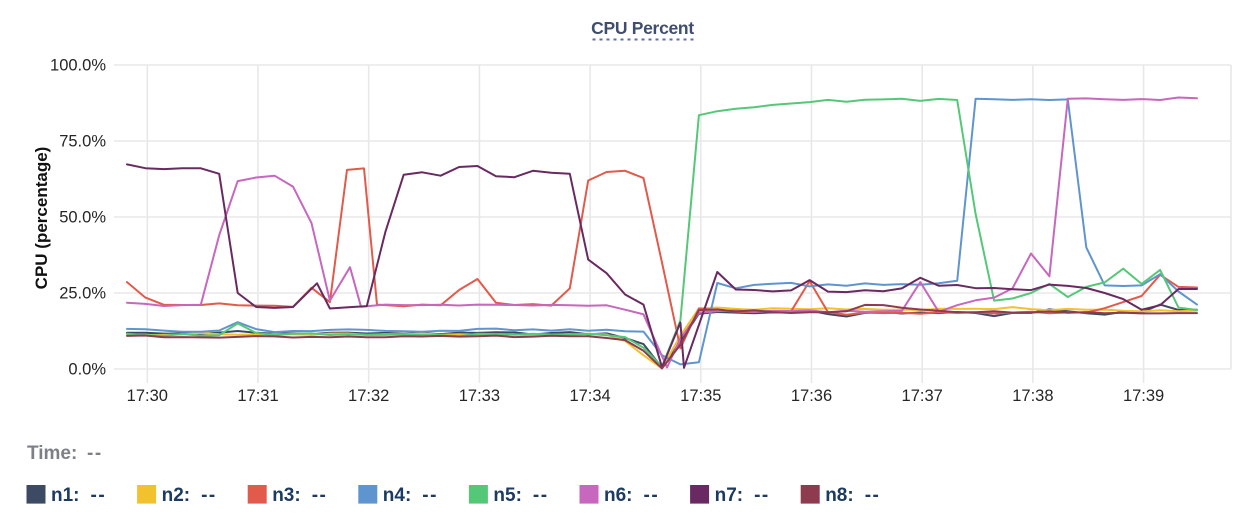  Describe the element at coordinates (507, 495) in the screenshot. I see `svg-text: n5:` at that location.